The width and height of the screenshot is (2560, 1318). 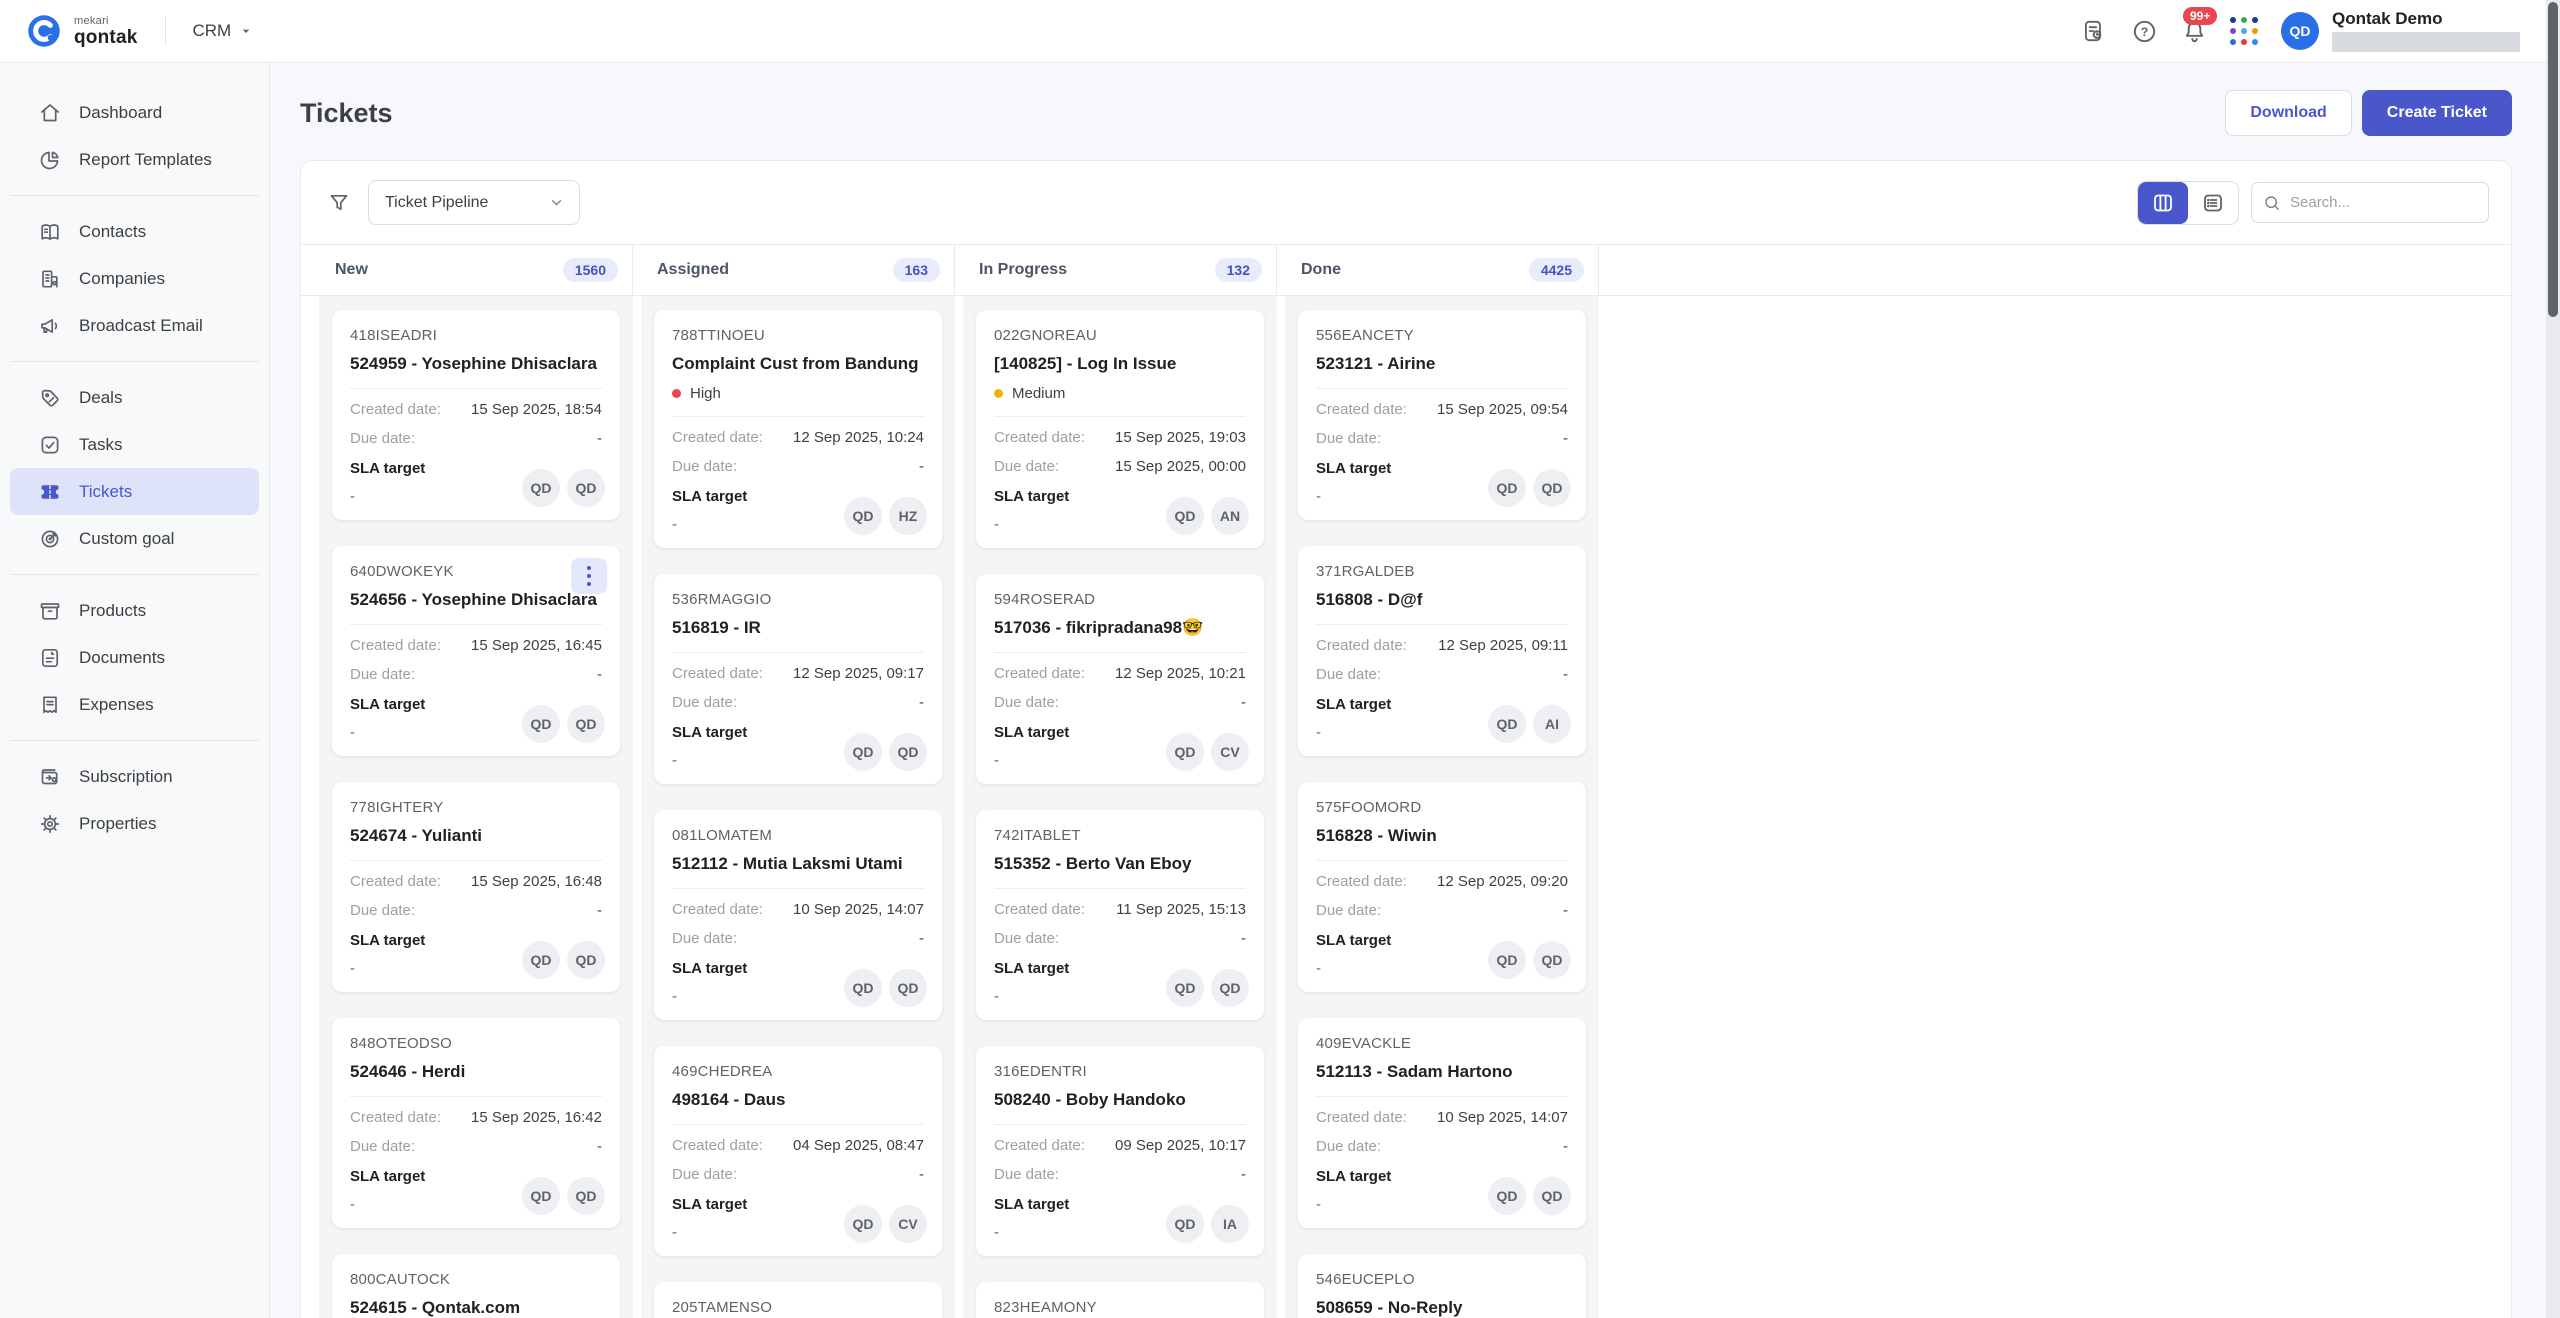 What do you see at coordinates (223, 31) in the screenshot?
I see `product-switcher: CRM` at bounding box center [223, 31].